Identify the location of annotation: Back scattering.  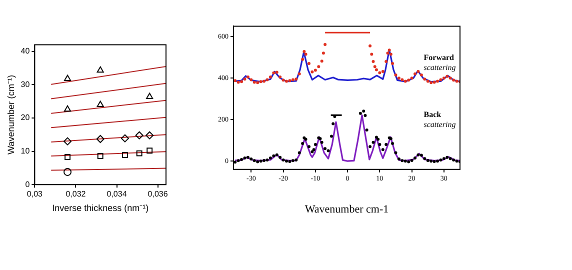
(440, 120).